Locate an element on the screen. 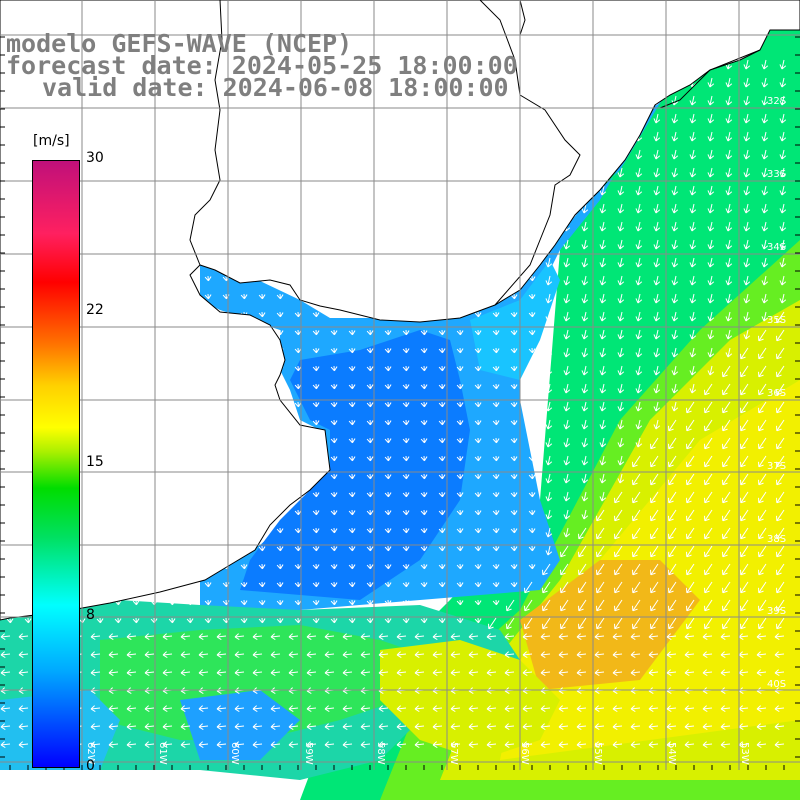 The height and width of the screenshot is (800, 800). lat-label: 32S is located at coordinates (776, 101).